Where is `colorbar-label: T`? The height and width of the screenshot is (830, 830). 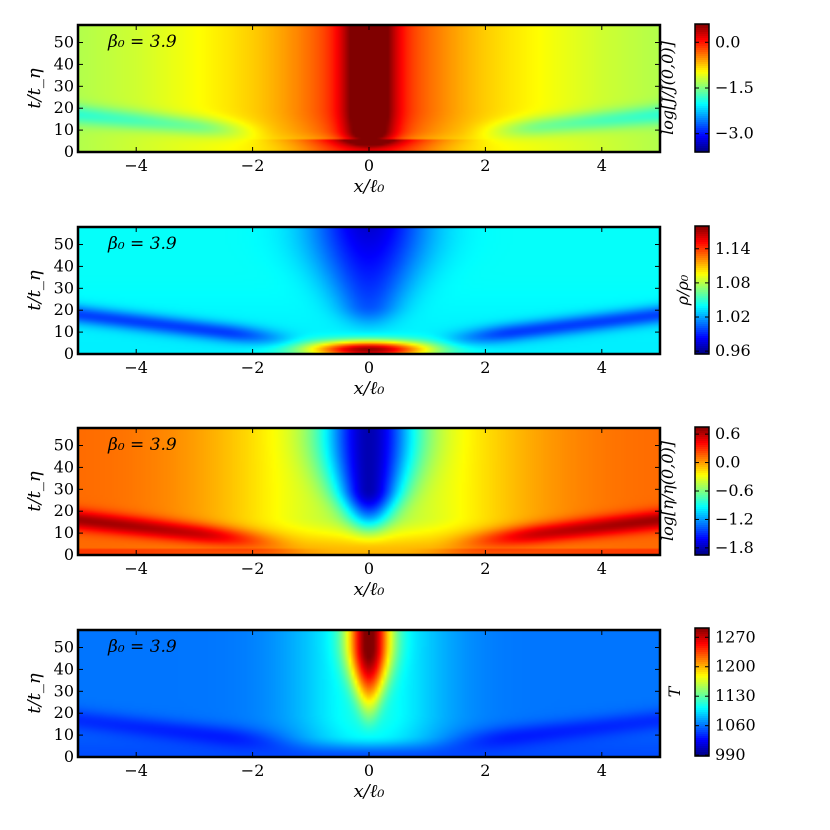 colorbar-label: T is located at coordinates (674, 691).